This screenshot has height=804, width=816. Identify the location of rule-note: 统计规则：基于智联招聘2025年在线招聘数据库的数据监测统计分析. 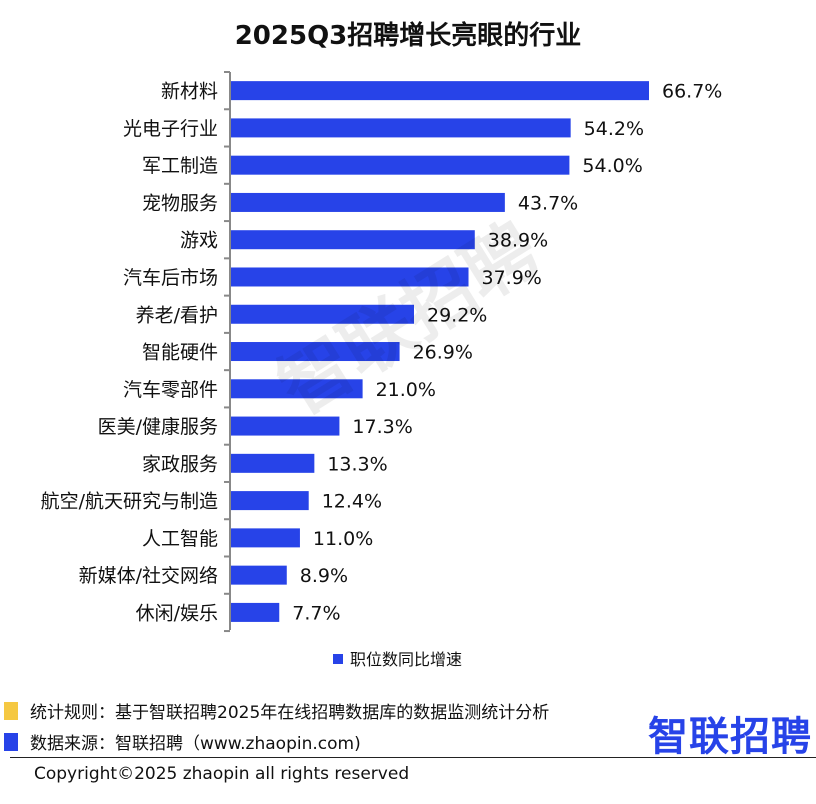
(290, 713).